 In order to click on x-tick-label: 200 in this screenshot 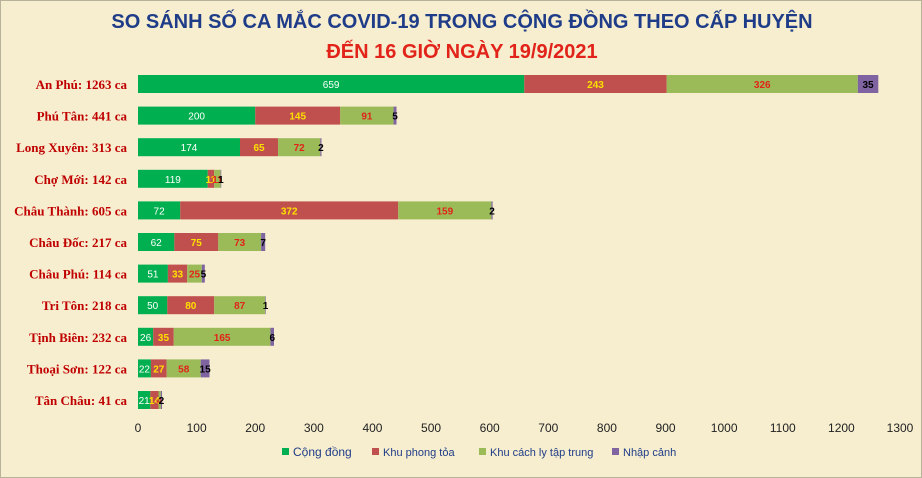, I will do `click(255, 428)`.